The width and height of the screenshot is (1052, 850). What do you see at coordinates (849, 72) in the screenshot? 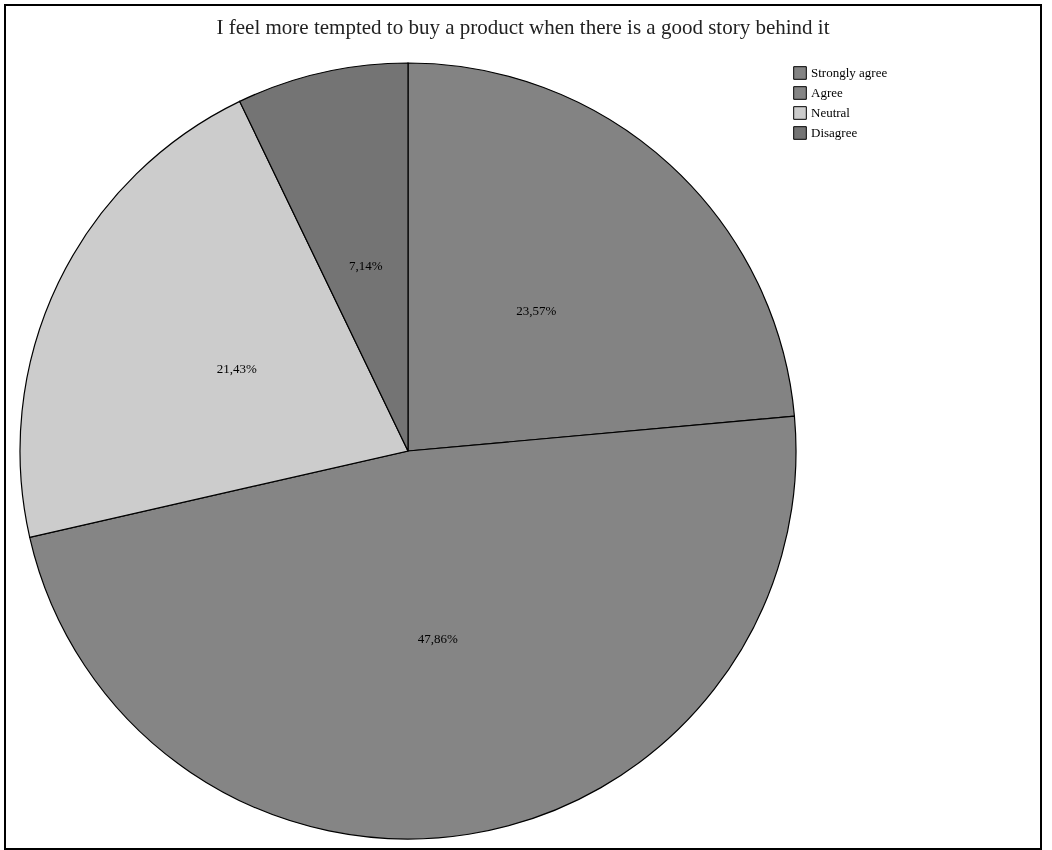
I see `legend-label: Strongly agree` at bounding box center [849, 72].